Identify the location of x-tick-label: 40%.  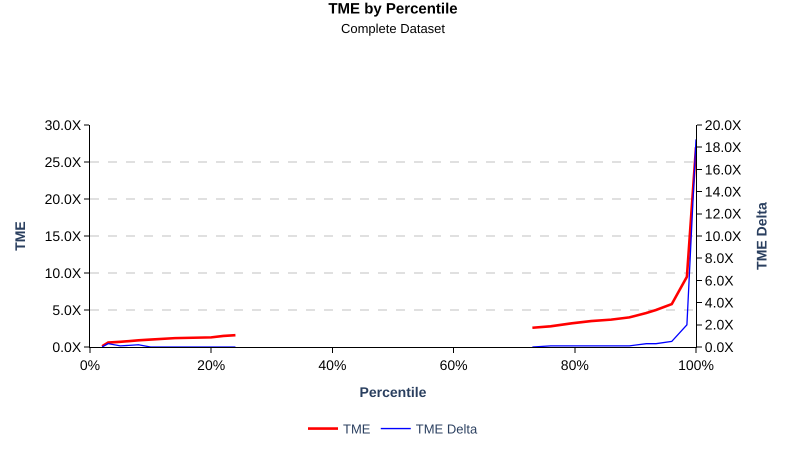
(332, 364).